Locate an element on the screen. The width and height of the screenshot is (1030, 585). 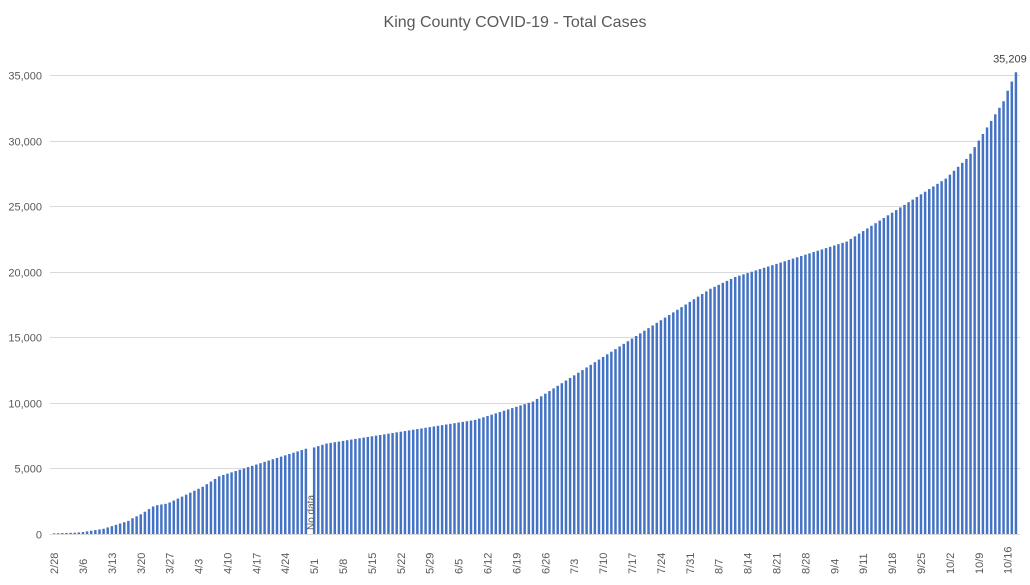
x-tick-label: 6/26 is located at coordinates (546, 563).